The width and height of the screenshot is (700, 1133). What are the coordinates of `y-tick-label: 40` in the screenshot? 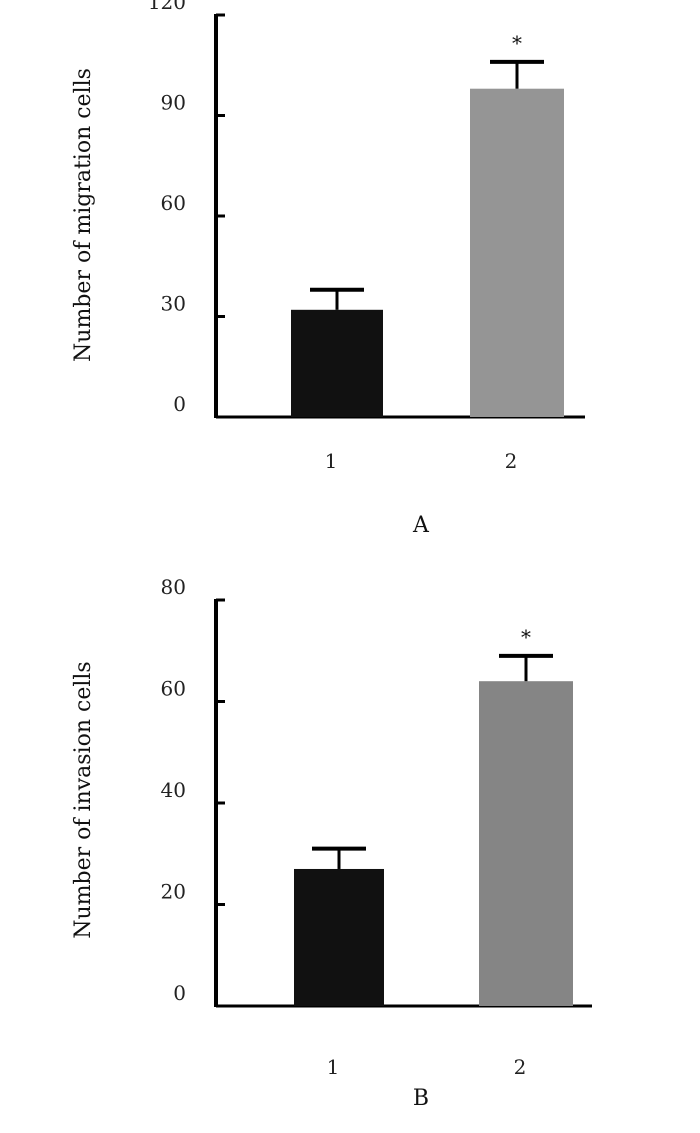 It's located at (173, 790).